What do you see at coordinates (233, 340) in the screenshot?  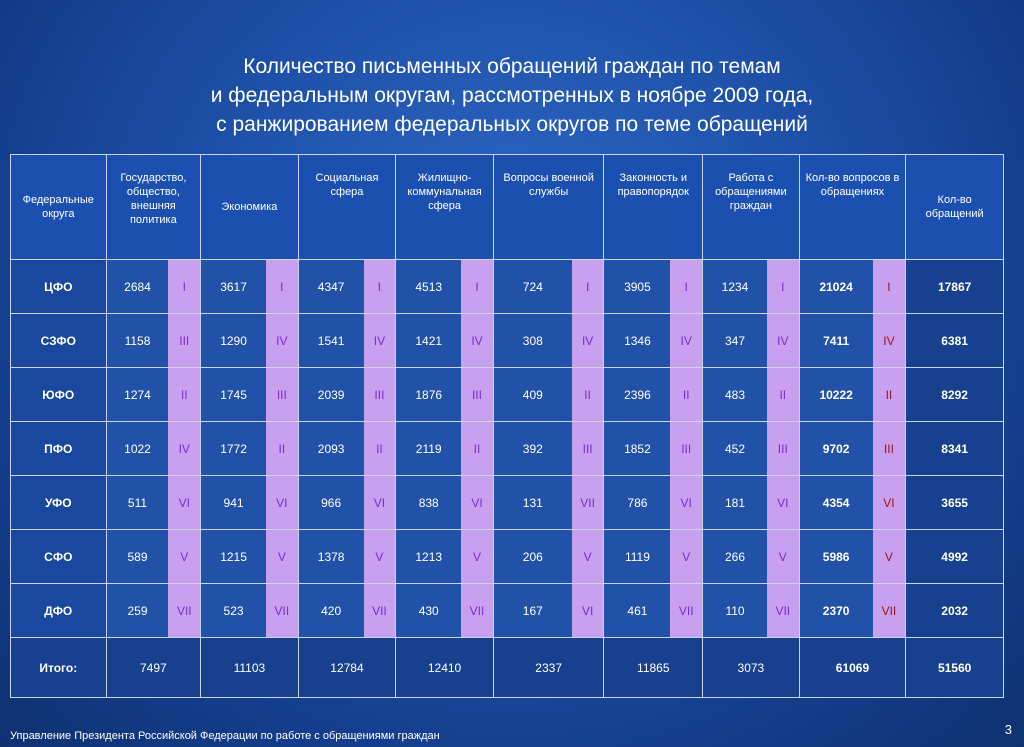 I see `value-cell: 1290` at bounding box center [233, 340].